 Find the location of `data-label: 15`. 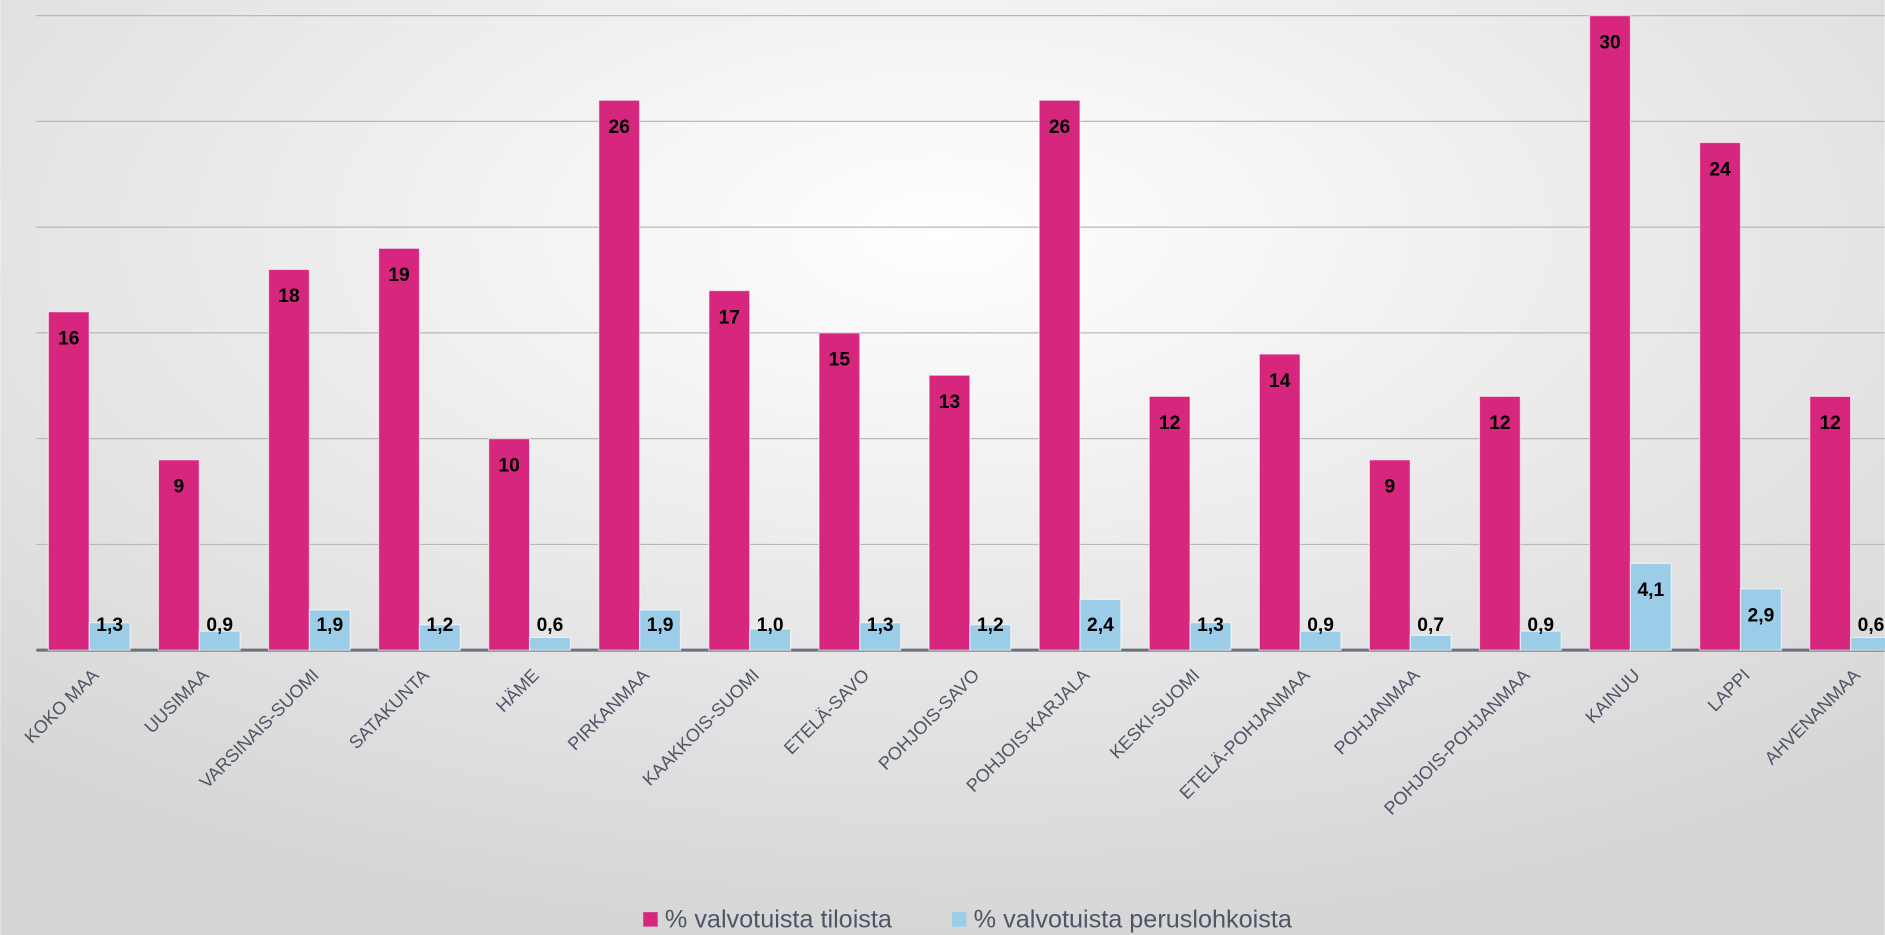

data-label: 15 is located at coordinates (840, 360).